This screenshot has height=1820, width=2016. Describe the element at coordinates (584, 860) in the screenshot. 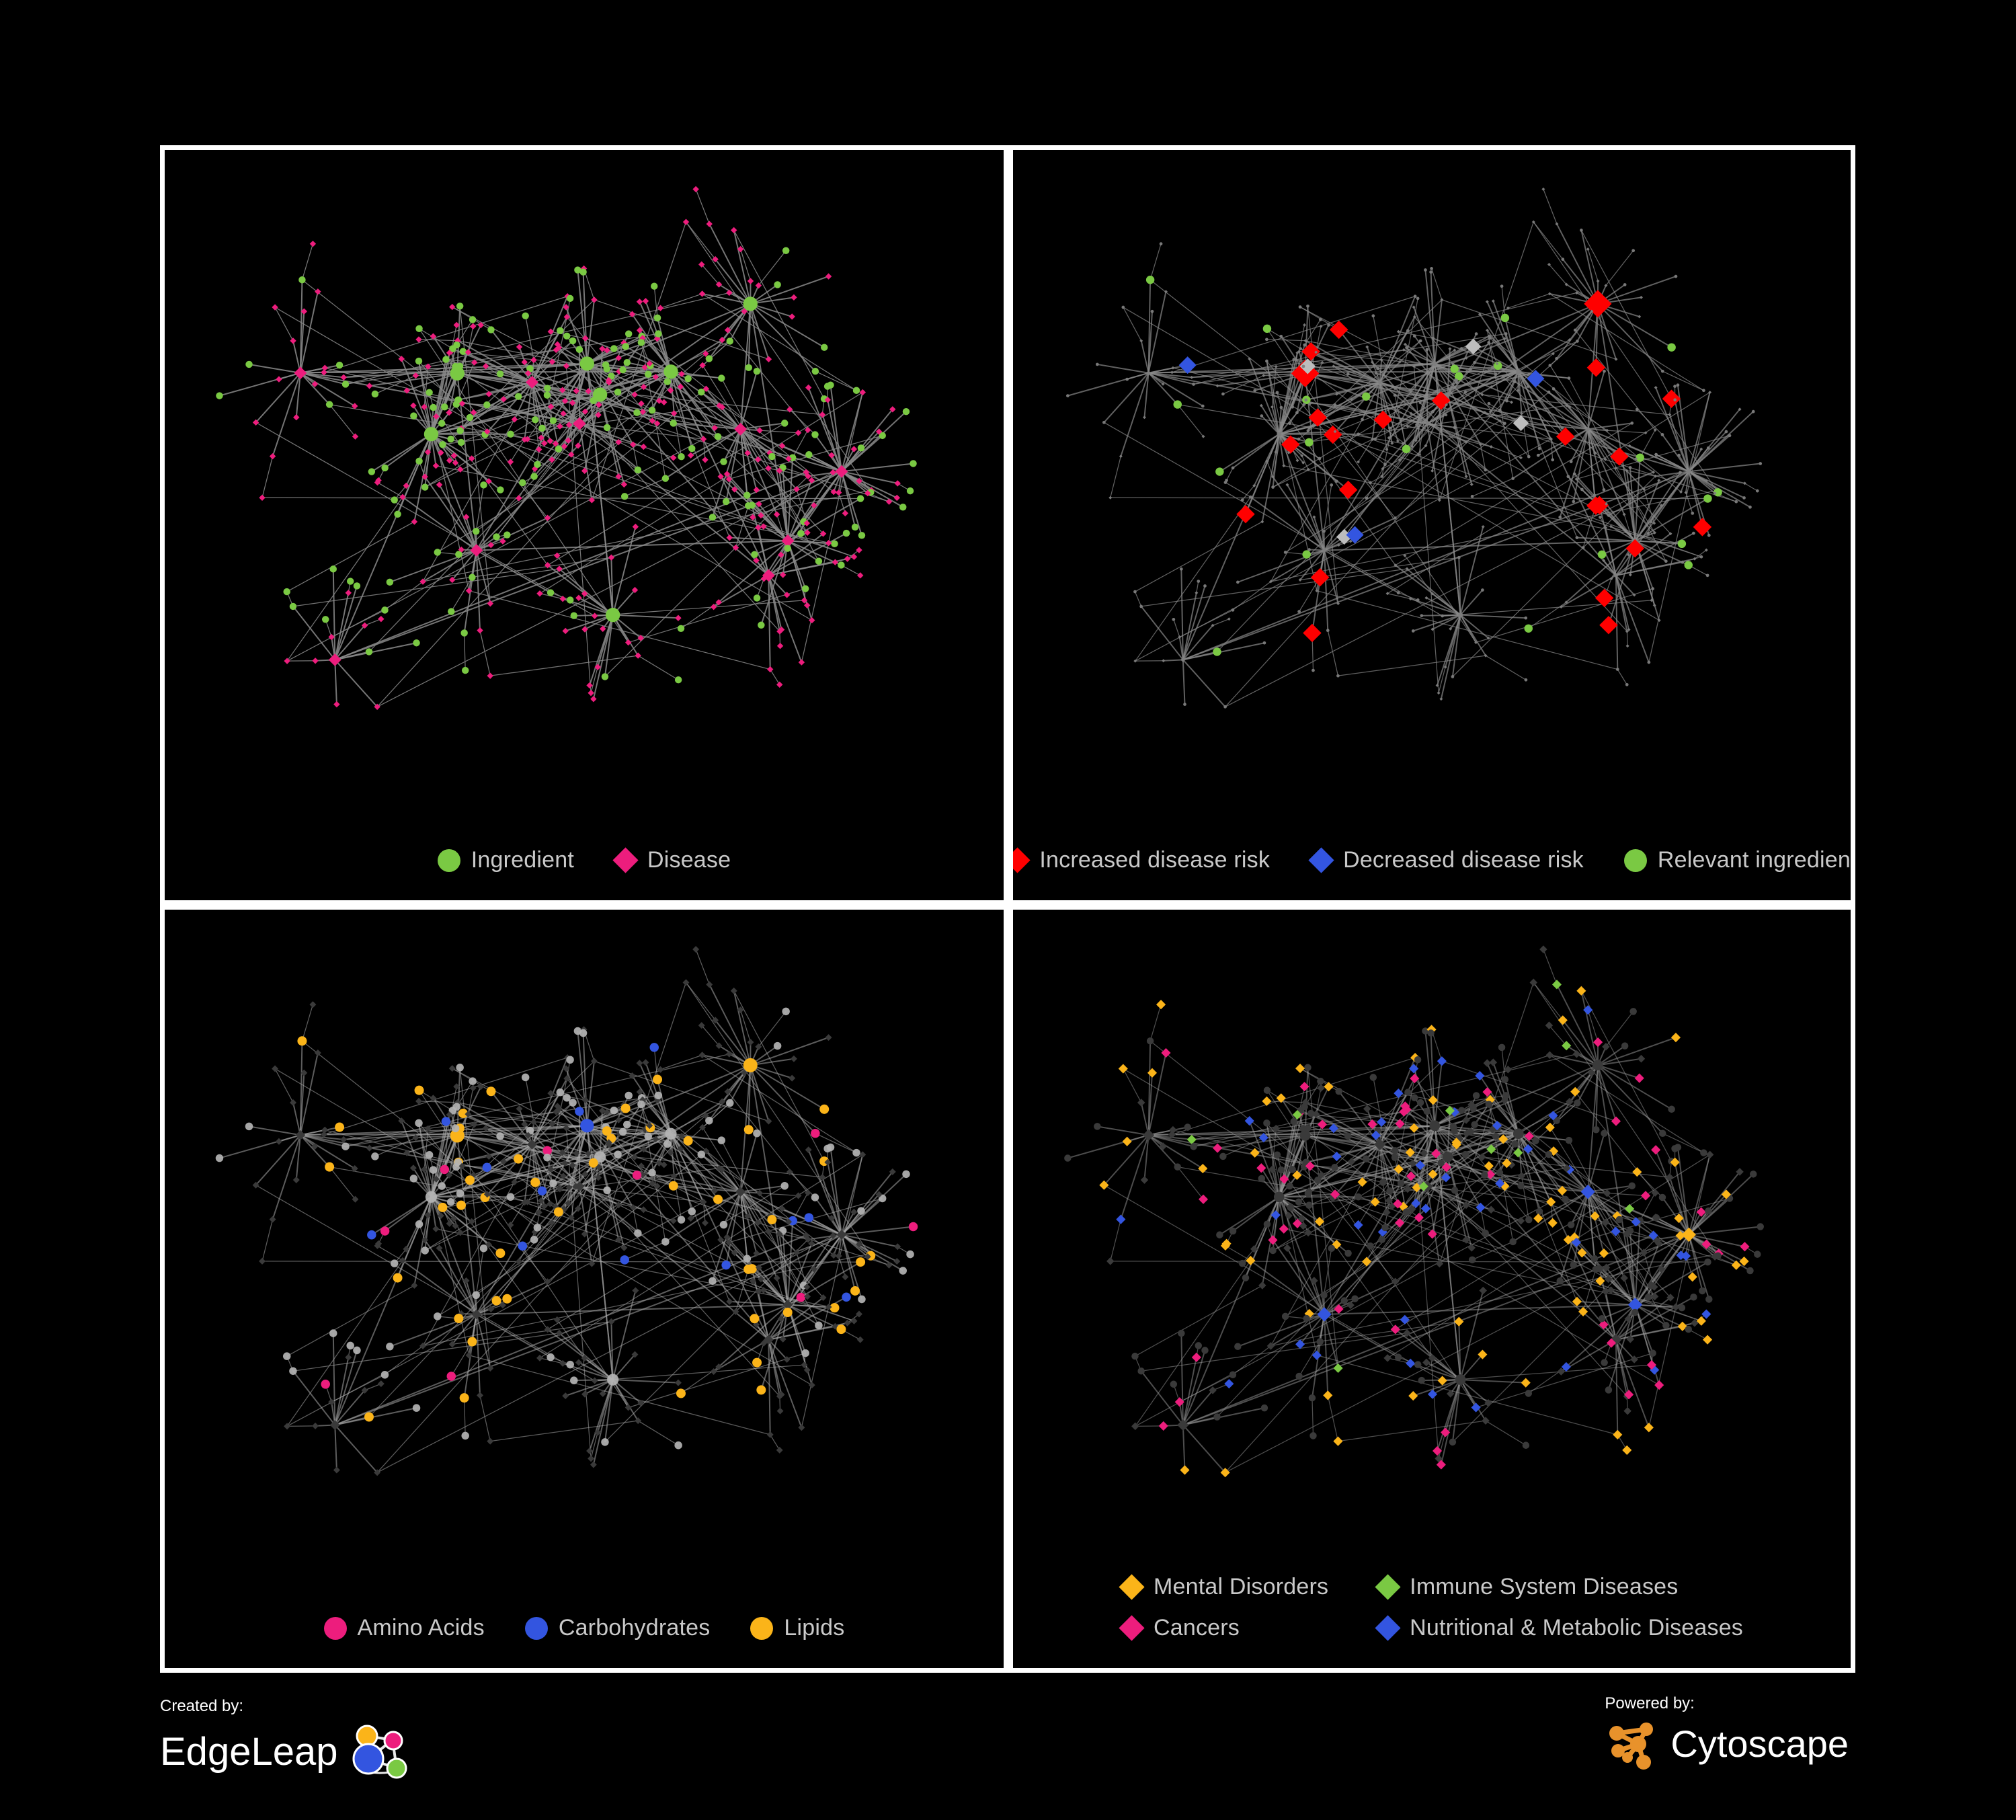

I see `legend-panel-1: Ingredient Disease` at that location.